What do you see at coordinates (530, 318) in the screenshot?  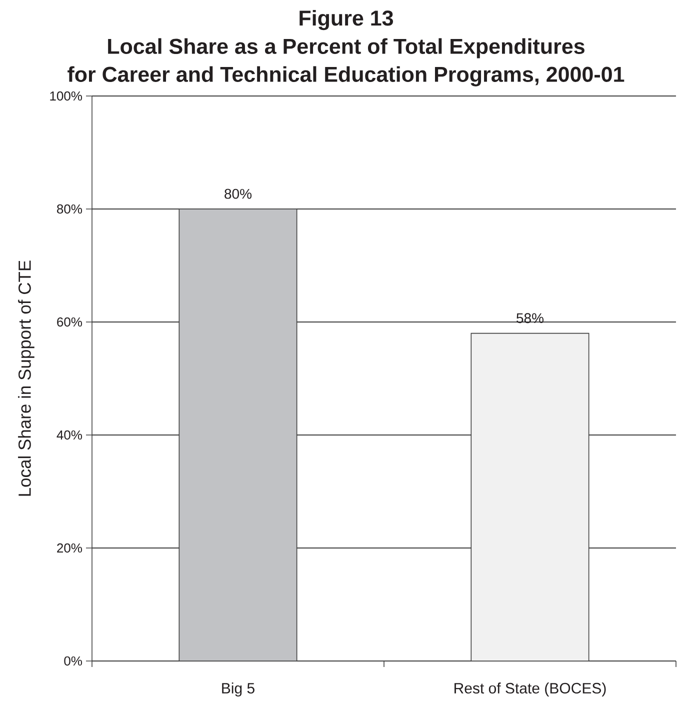 I see `data-label: 58%` at bounding box center [530, 318].